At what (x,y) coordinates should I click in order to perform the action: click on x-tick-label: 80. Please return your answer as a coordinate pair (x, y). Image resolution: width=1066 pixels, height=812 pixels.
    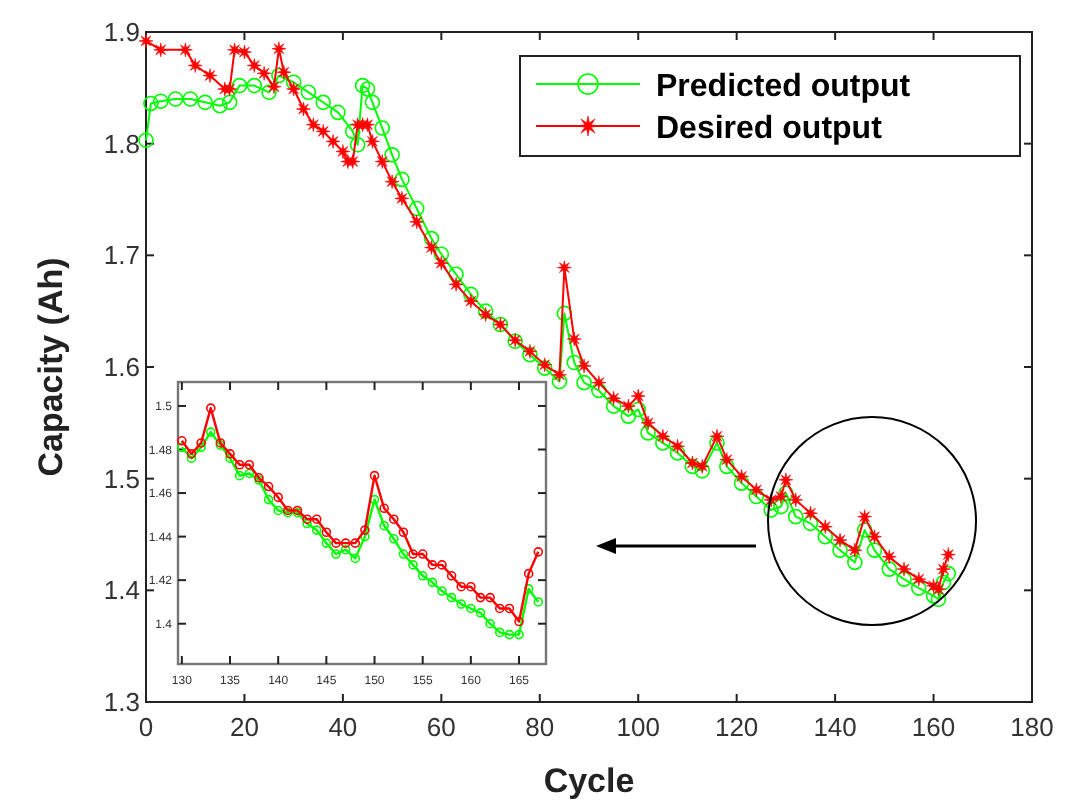
    Looking at the image, I should click on (540, 727).